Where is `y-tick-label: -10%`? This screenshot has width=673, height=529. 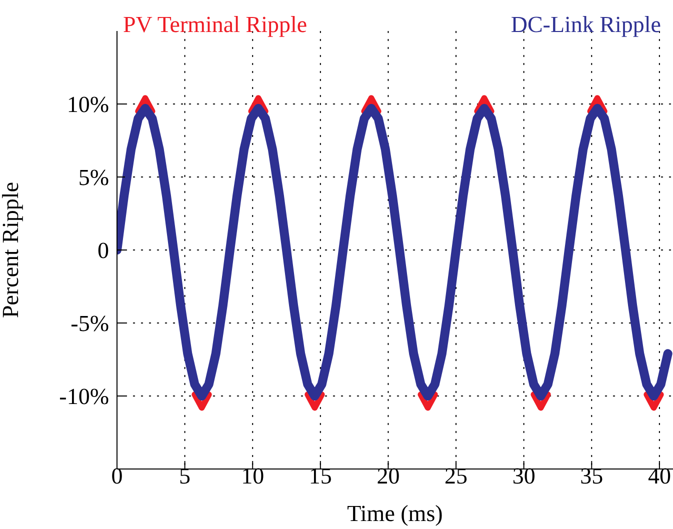 y-tick-label: -10% is located at coordinates (84, 397).